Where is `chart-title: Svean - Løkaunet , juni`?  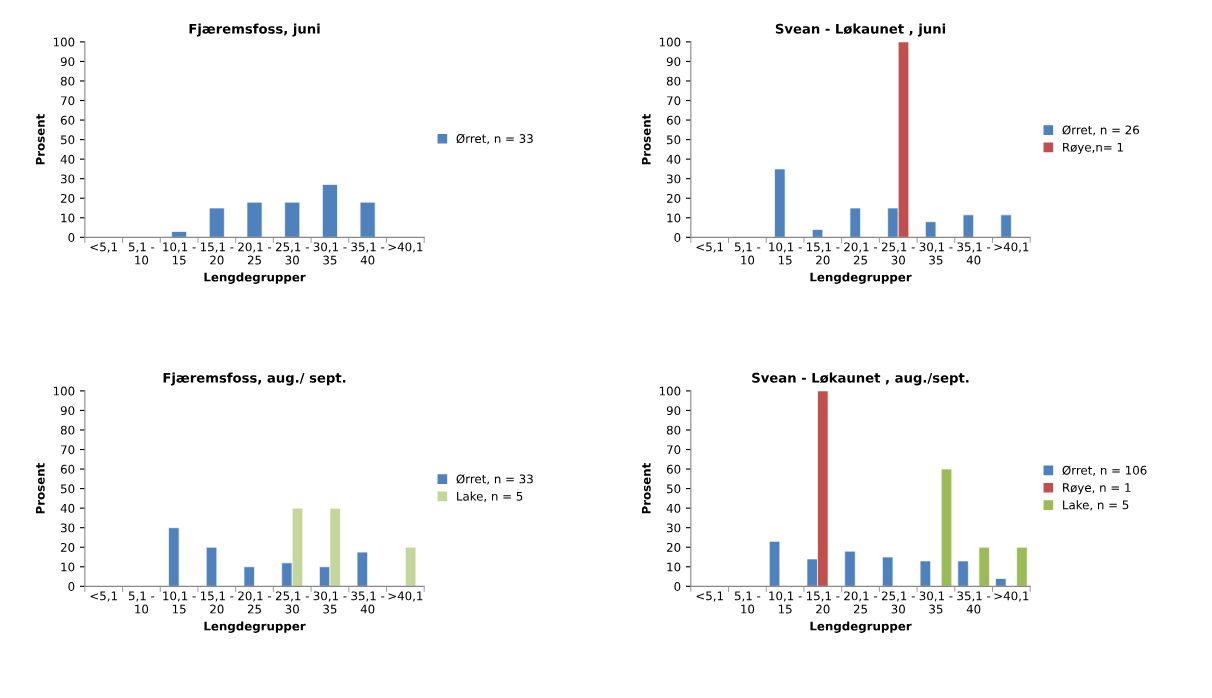
chart-title: Svean - Løkaunet , juni is located at coordinates (860, 30).